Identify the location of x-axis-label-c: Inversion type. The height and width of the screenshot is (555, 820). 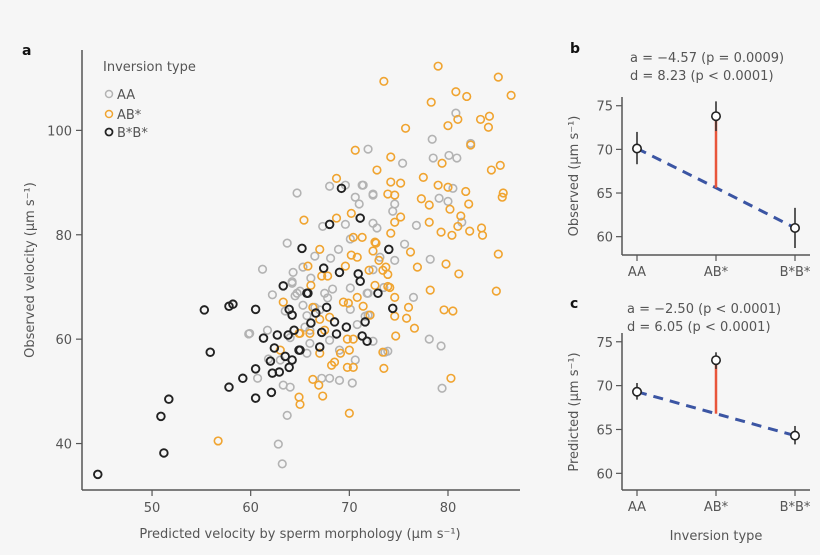
(716, 536).